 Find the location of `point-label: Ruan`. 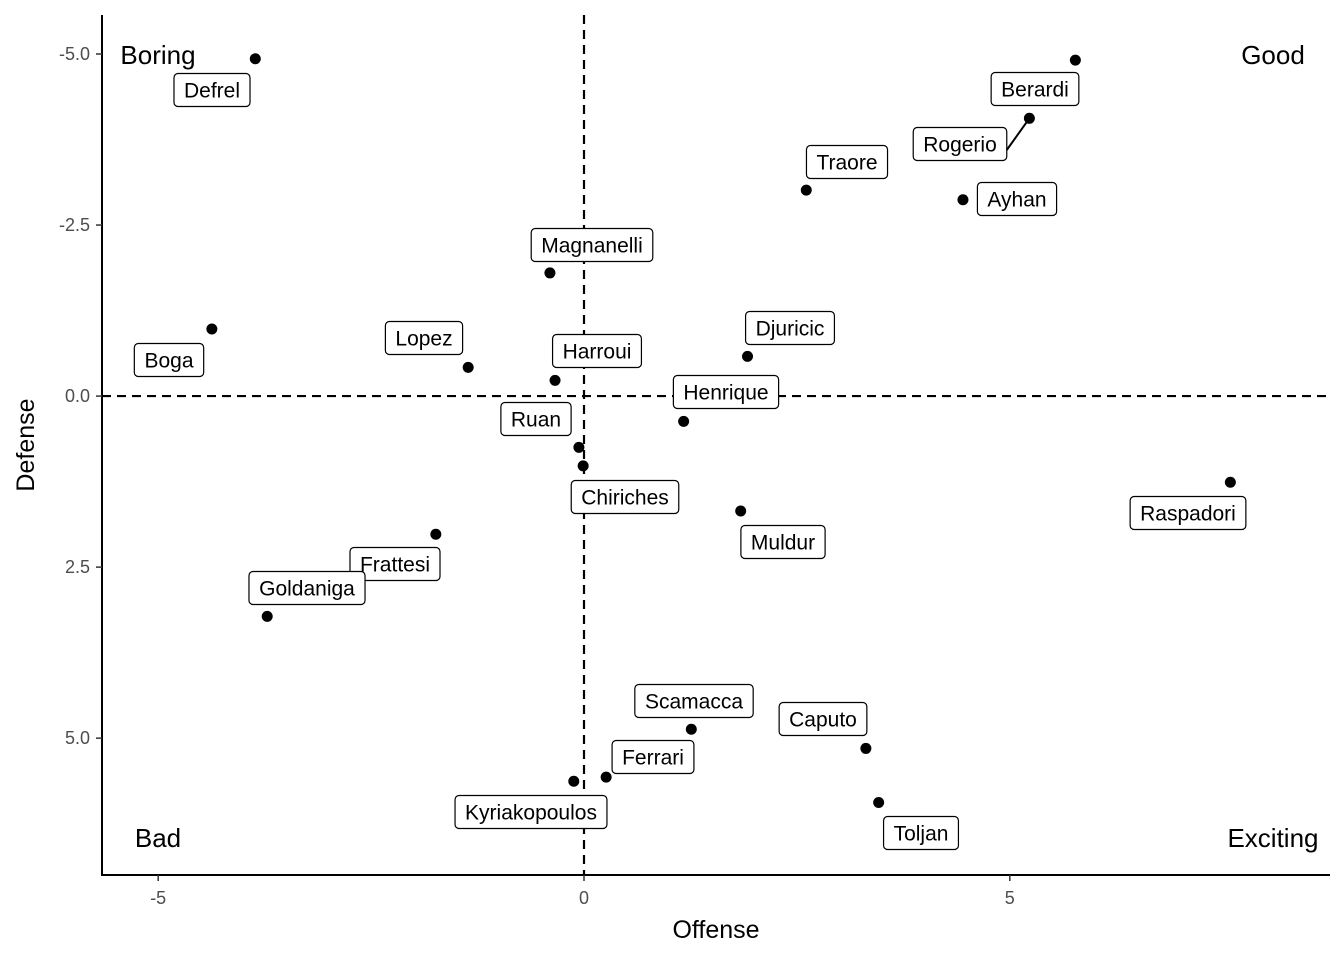

point-label: Ruan is located at coordinates (536, 420).